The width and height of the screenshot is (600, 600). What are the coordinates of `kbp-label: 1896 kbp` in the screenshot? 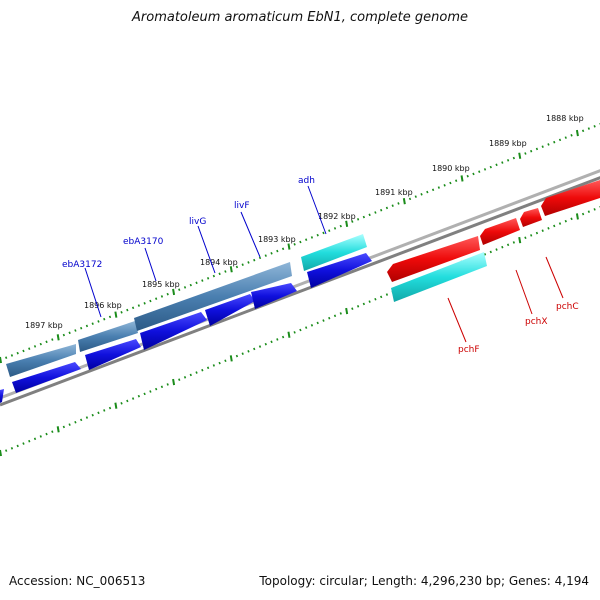 It's located at (103, 305).